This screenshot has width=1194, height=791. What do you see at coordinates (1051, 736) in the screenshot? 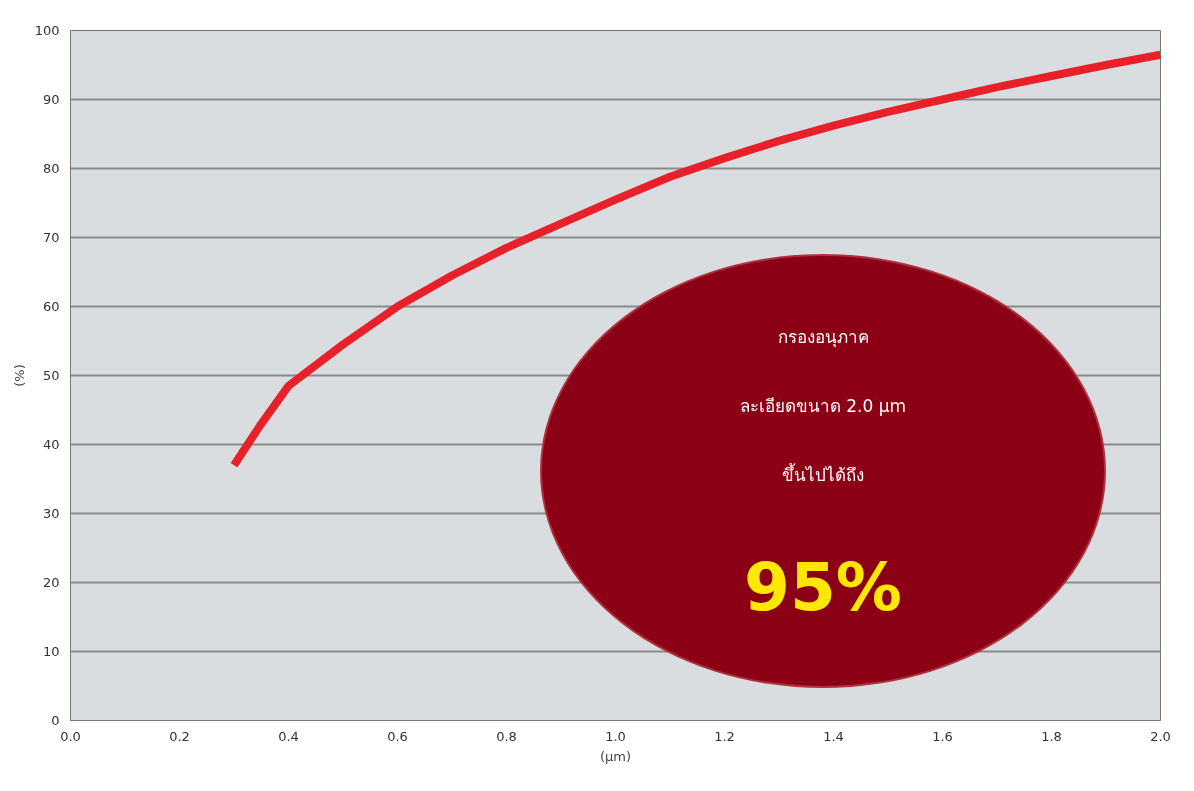
I see `x-tick-label: 1.8` at bounding box center [1051, 736].